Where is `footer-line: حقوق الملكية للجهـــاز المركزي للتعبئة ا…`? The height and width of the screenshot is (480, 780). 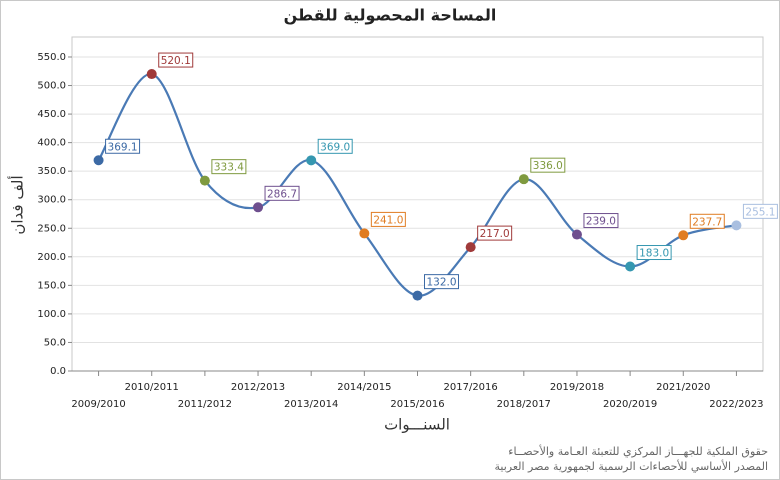 footer-line: حقوق الملكية للجهـــاز المركزي للتعبئة ا… is located at coordinates (638, 451).